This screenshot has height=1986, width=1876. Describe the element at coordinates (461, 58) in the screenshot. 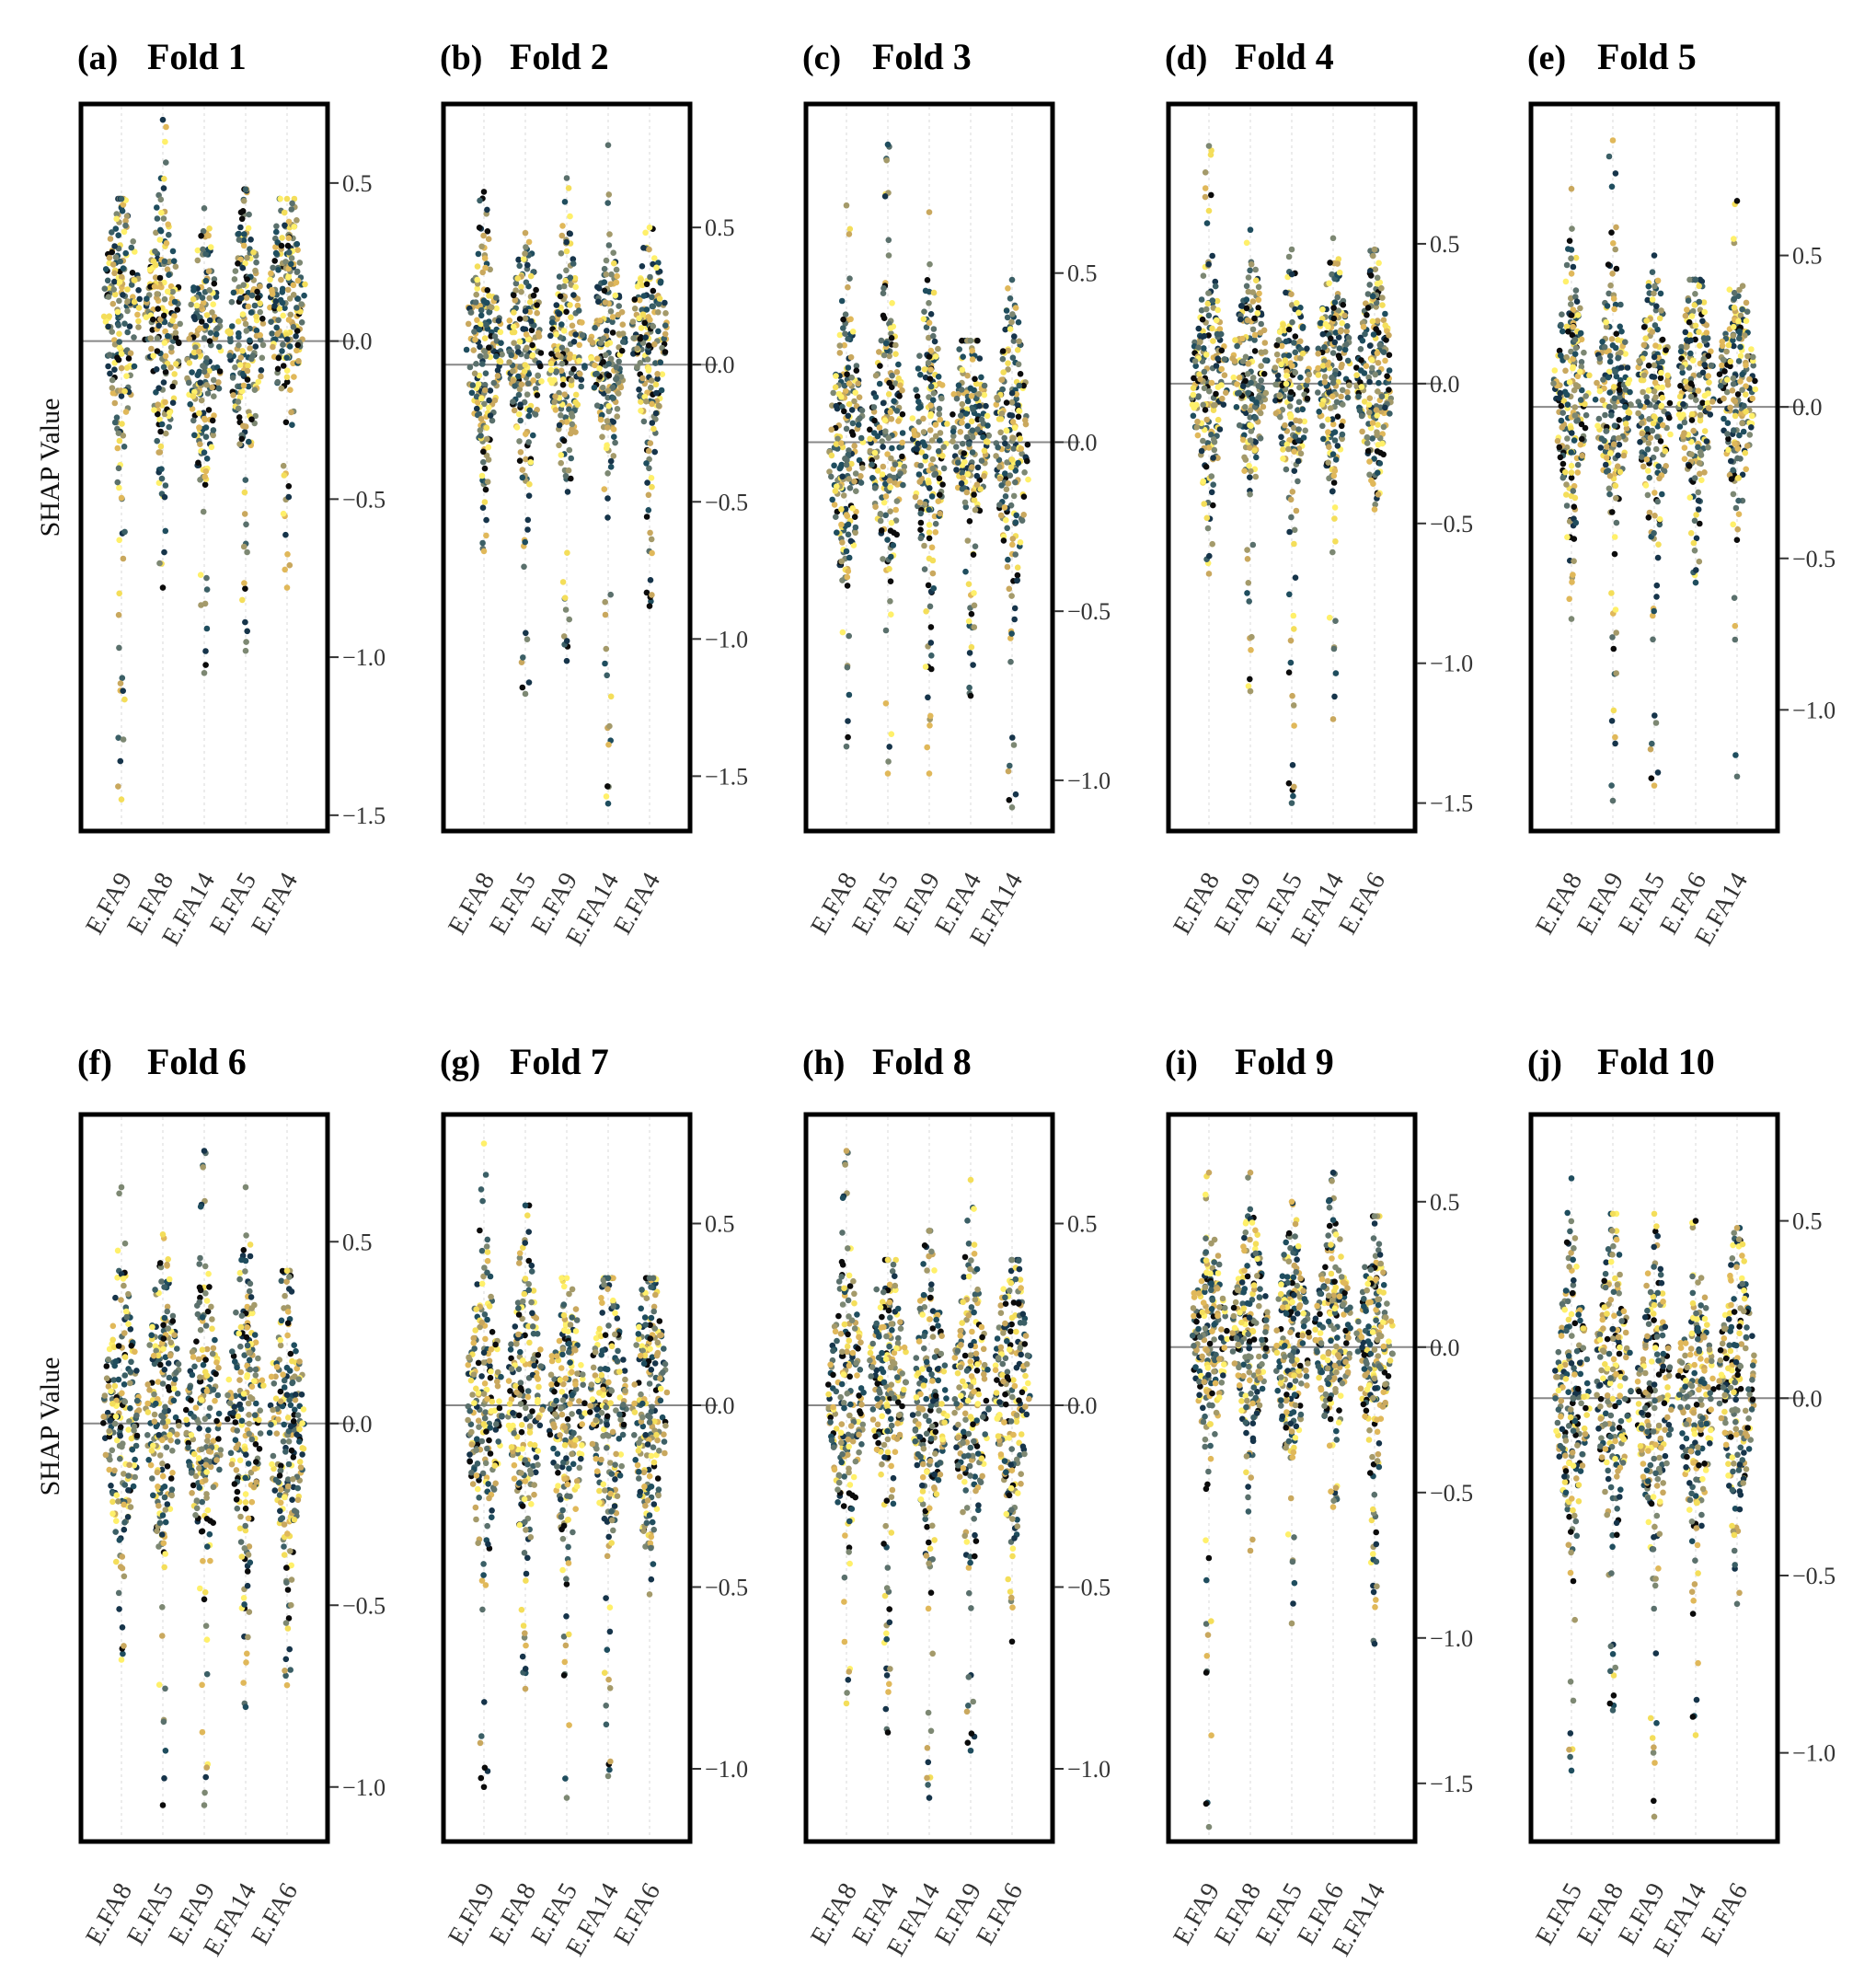

I see `panel-letter: (b)` at that location.